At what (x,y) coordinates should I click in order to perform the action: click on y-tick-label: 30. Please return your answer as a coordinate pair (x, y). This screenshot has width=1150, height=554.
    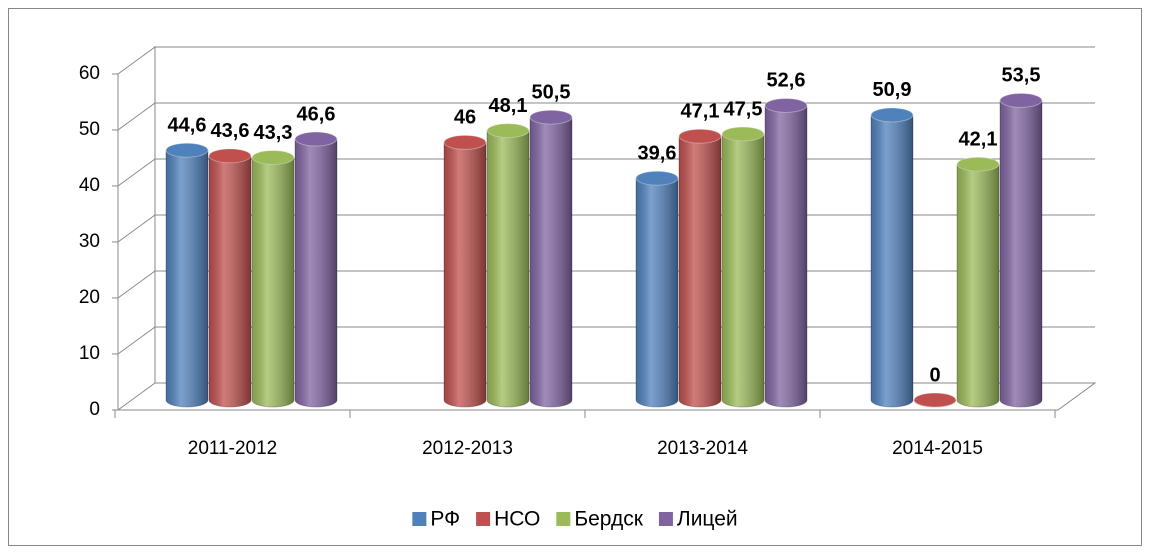
    Looking at the image, I should click on (89, 241).